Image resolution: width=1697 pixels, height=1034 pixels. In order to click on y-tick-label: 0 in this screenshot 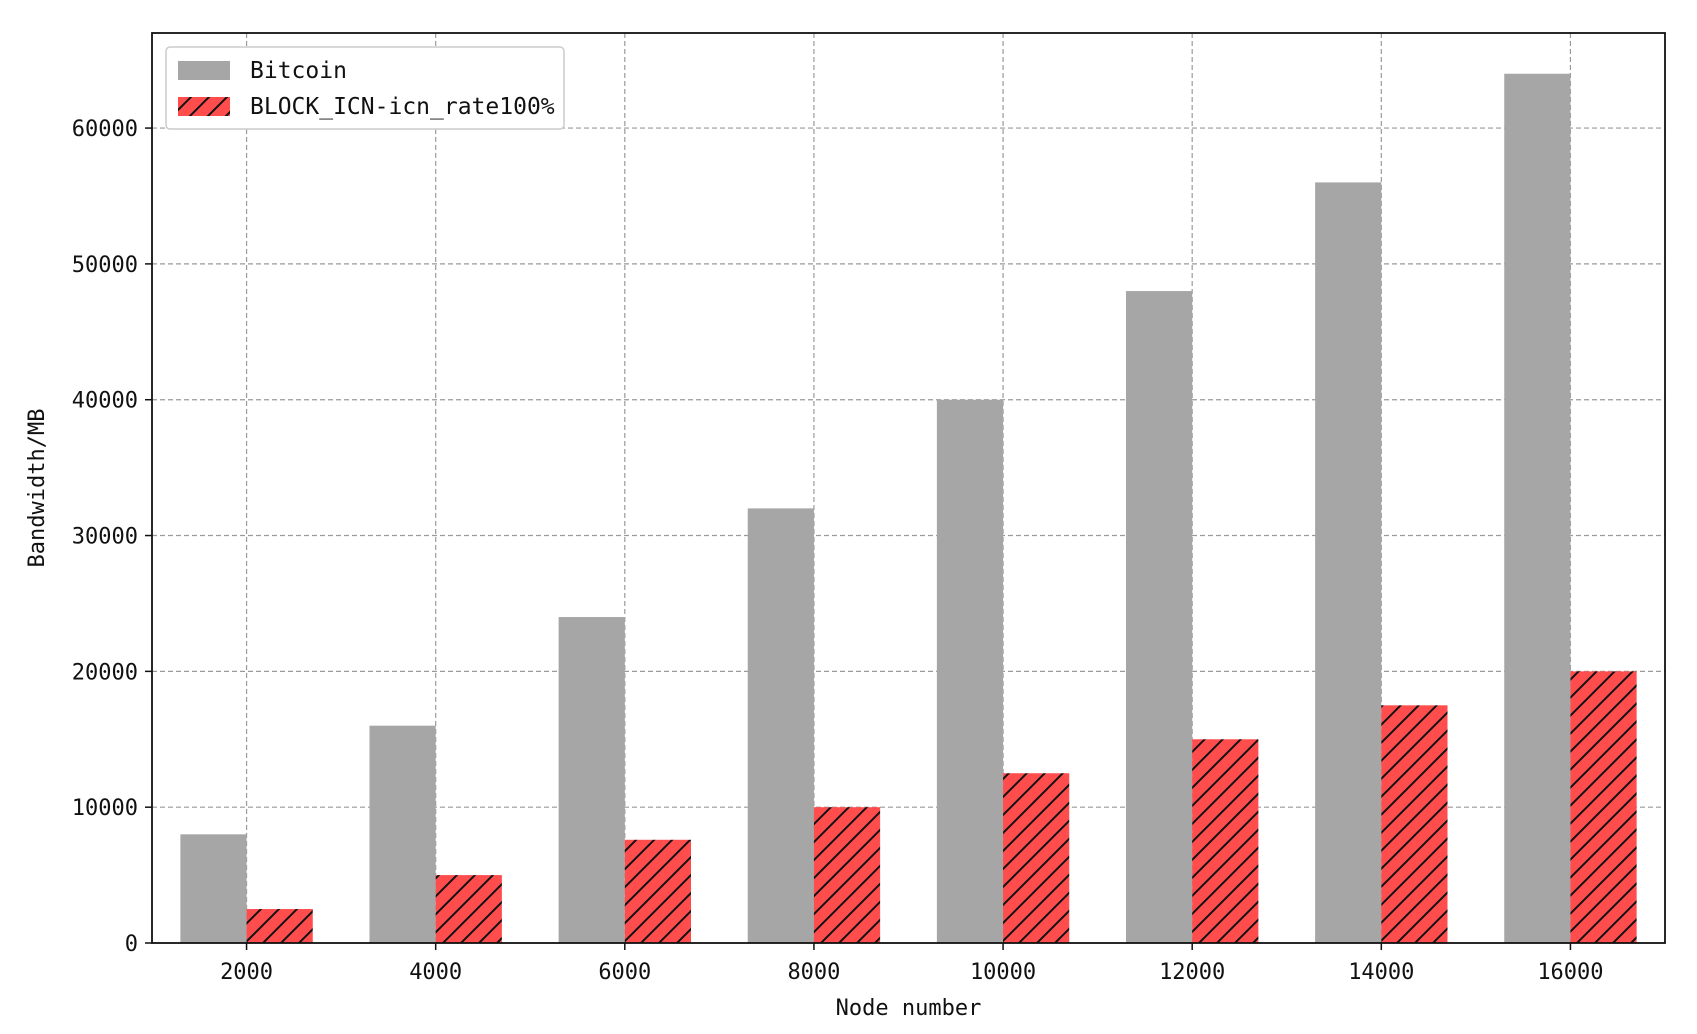, I will do `click(131, 944)`.